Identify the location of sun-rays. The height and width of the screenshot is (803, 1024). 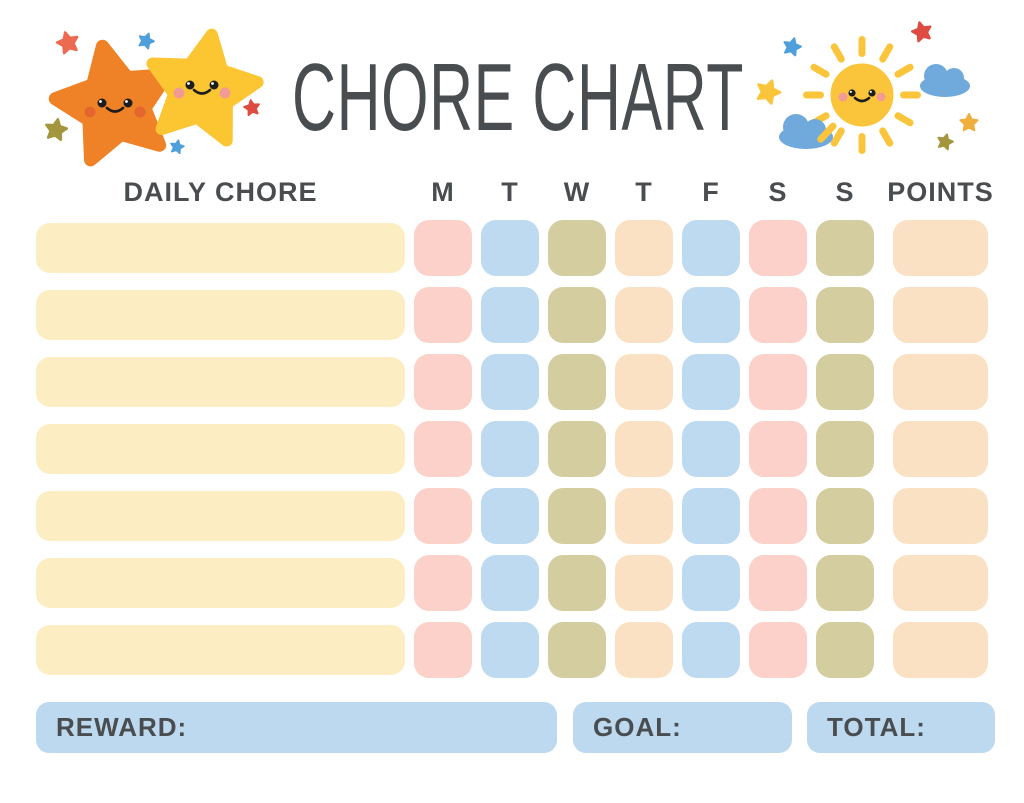
(862, 95).